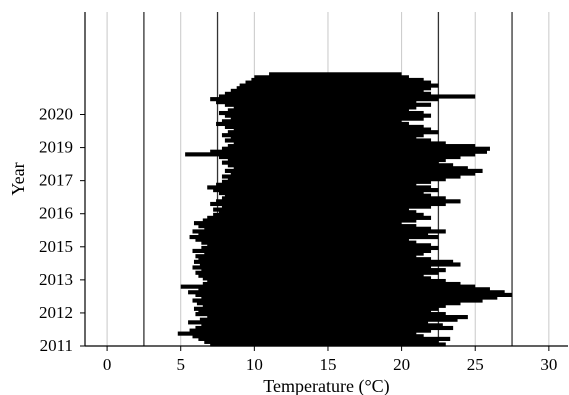 The height and width of the screenshot is (395, 569). I want to click on x-tick-label: 15, so click(327, 364).